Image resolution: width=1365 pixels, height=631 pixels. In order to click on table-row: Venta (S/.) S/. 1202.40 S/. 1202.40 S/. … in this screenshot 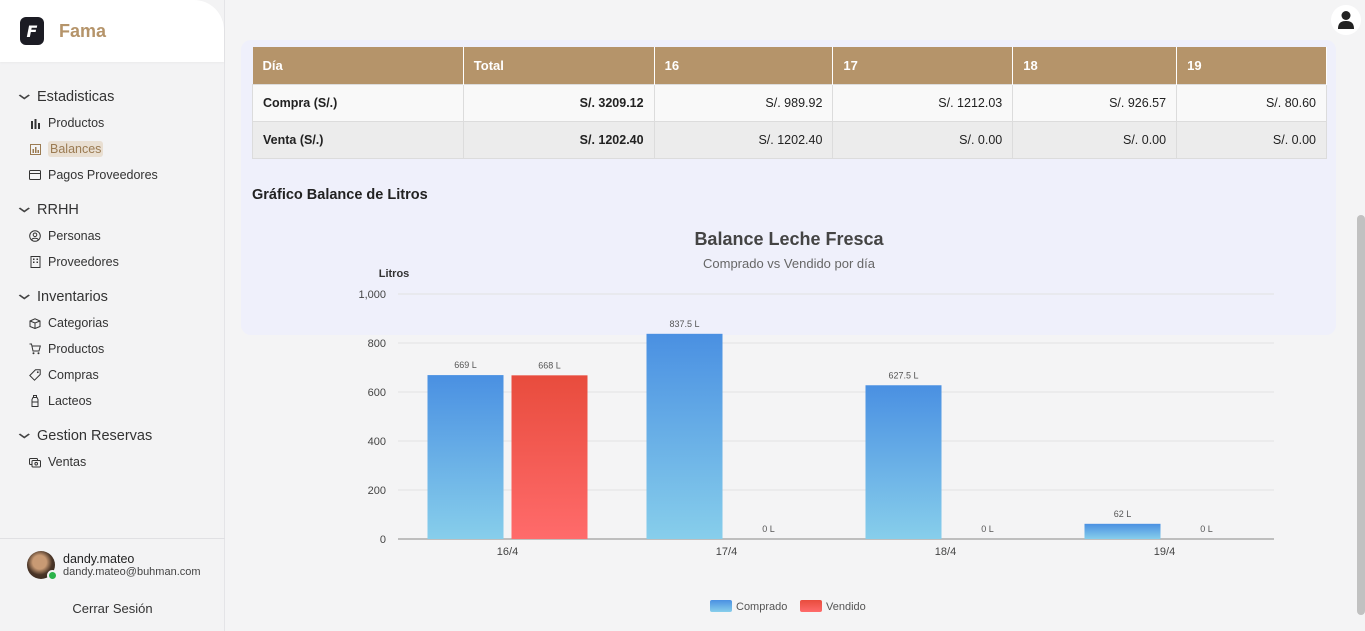, I will do `click(789, 139)`.